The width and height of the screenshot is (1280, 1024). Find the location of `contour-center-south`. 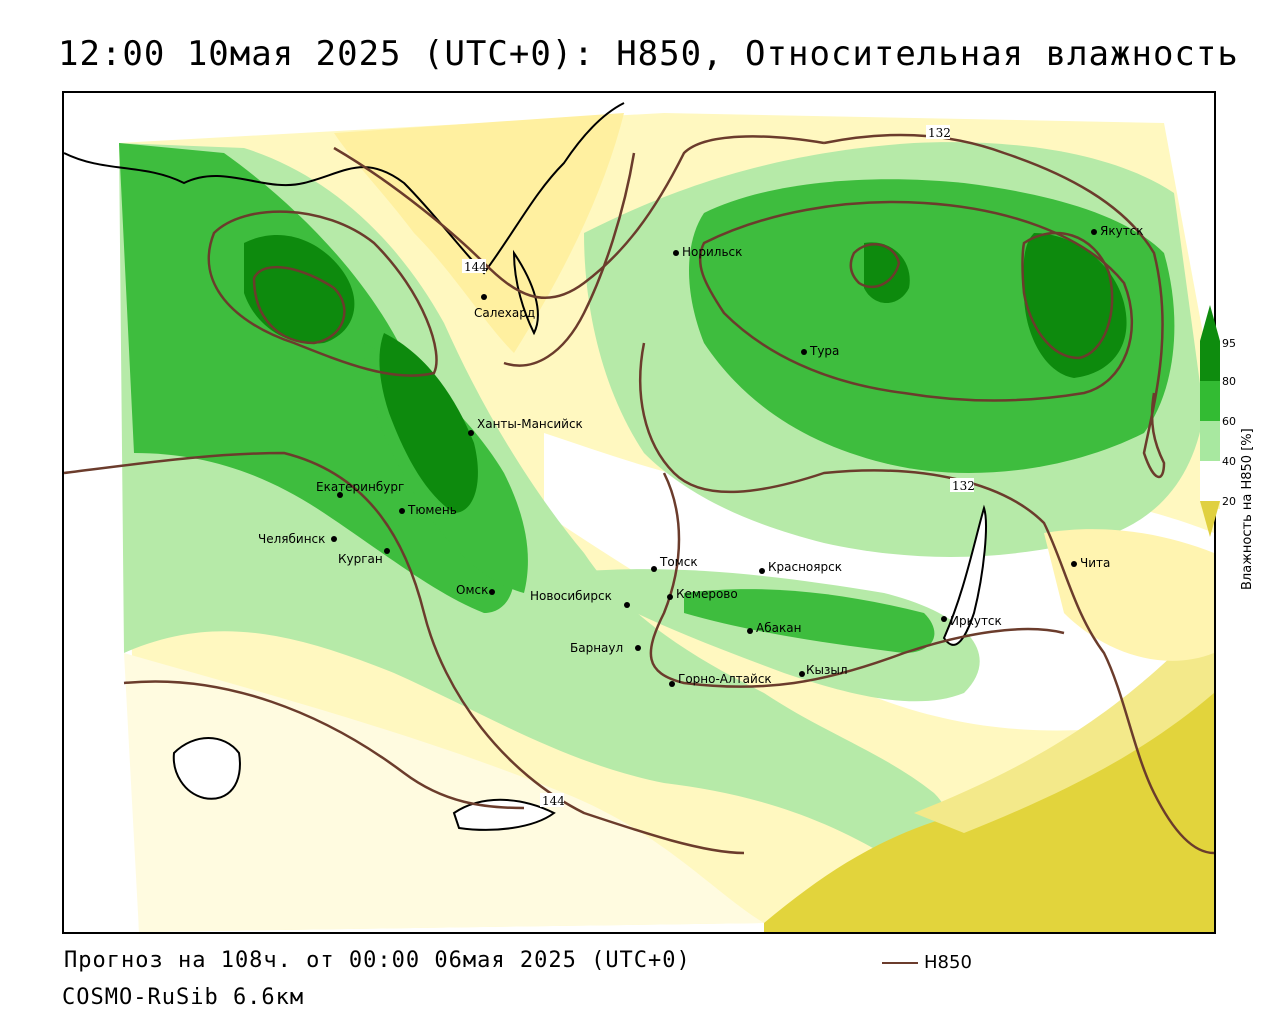

contour-center-south is located at coordinates (857, 580).